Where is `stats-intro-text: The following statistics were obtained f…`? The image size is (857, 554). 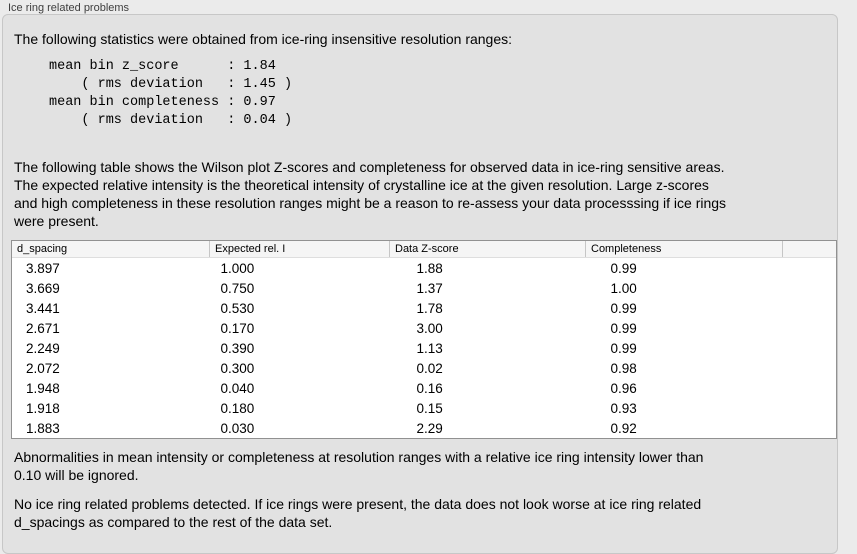
stats-intro-text: The following statistics were obtained f… is located at coordinates (263, 39).